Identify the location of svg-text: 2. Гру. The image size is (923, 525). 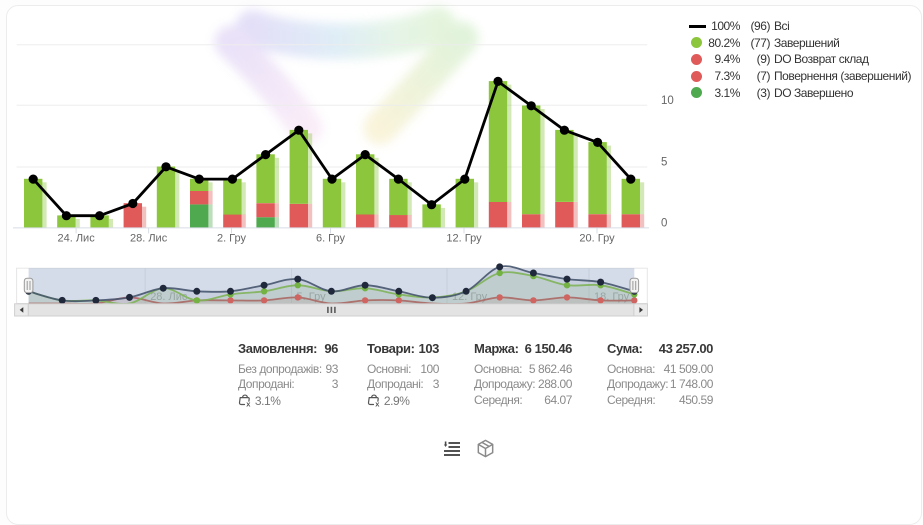
(232, 239).